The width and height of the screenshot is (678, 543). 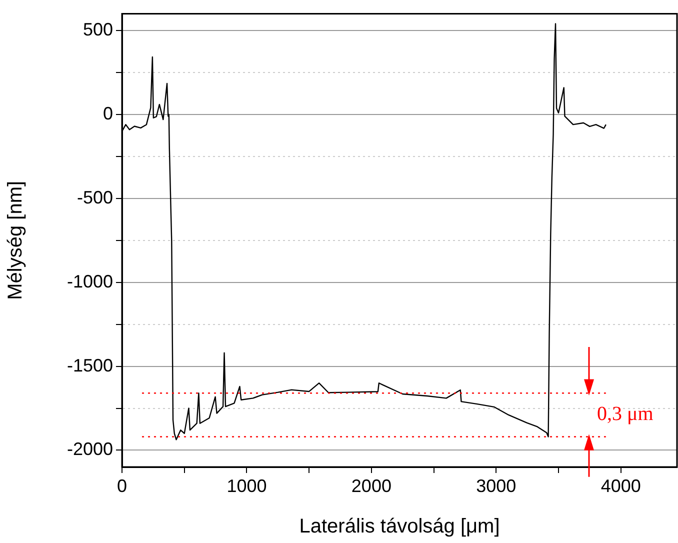 I want to click on y-tick-label: -1000, so click(x=89, y=281).